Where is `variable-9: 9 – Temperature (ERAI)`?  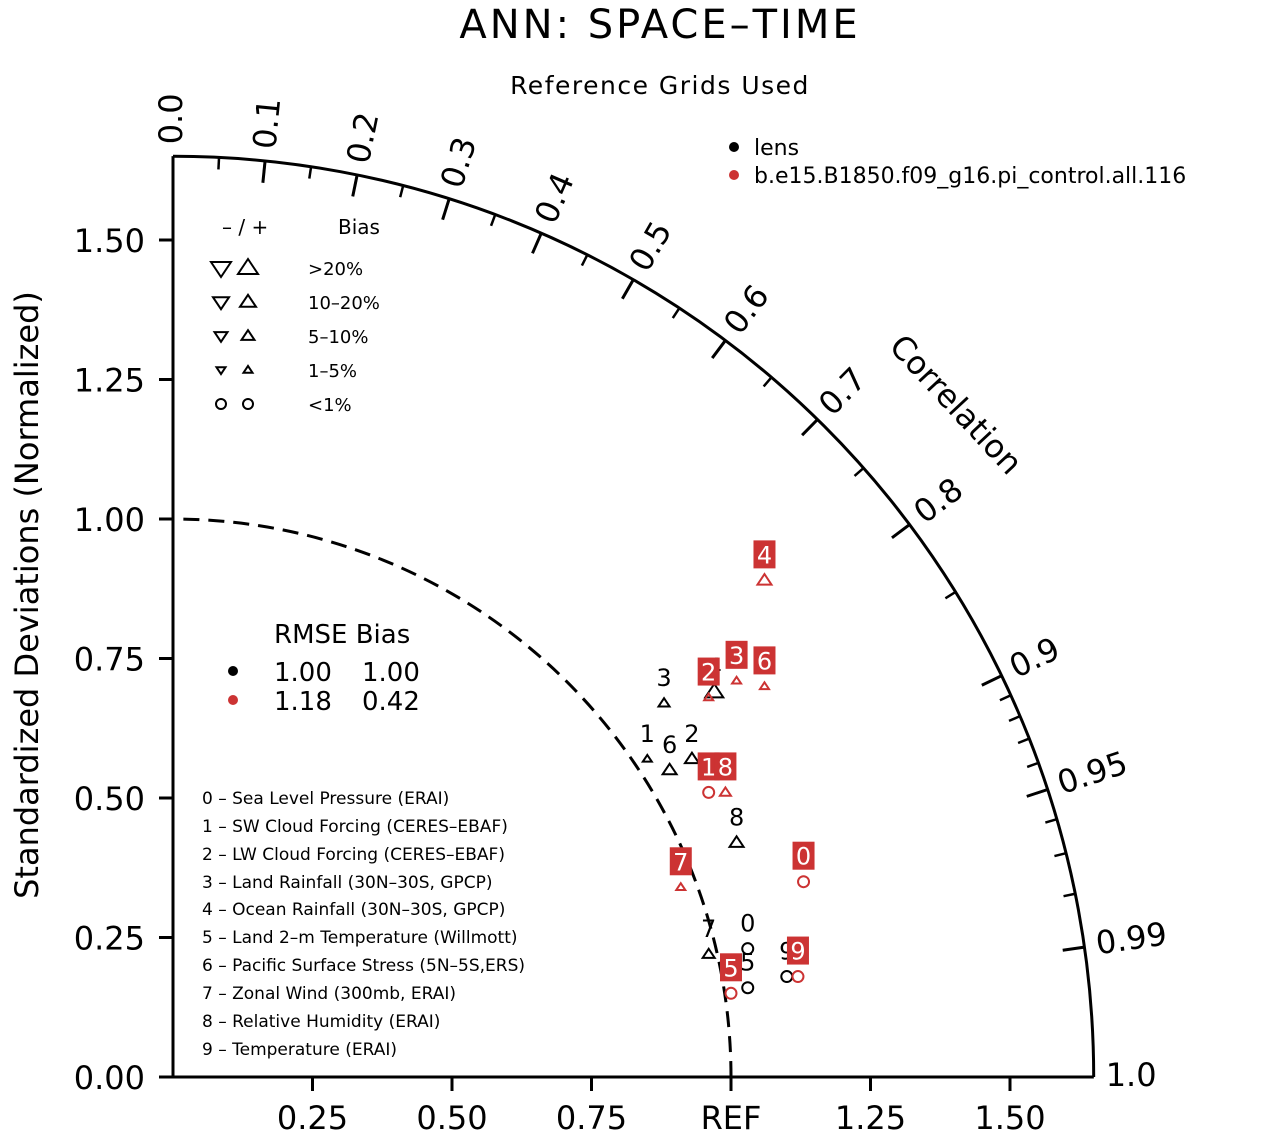
variable-9: 9 – Temperature (ERAI) is located at coordinates (299, 1050).